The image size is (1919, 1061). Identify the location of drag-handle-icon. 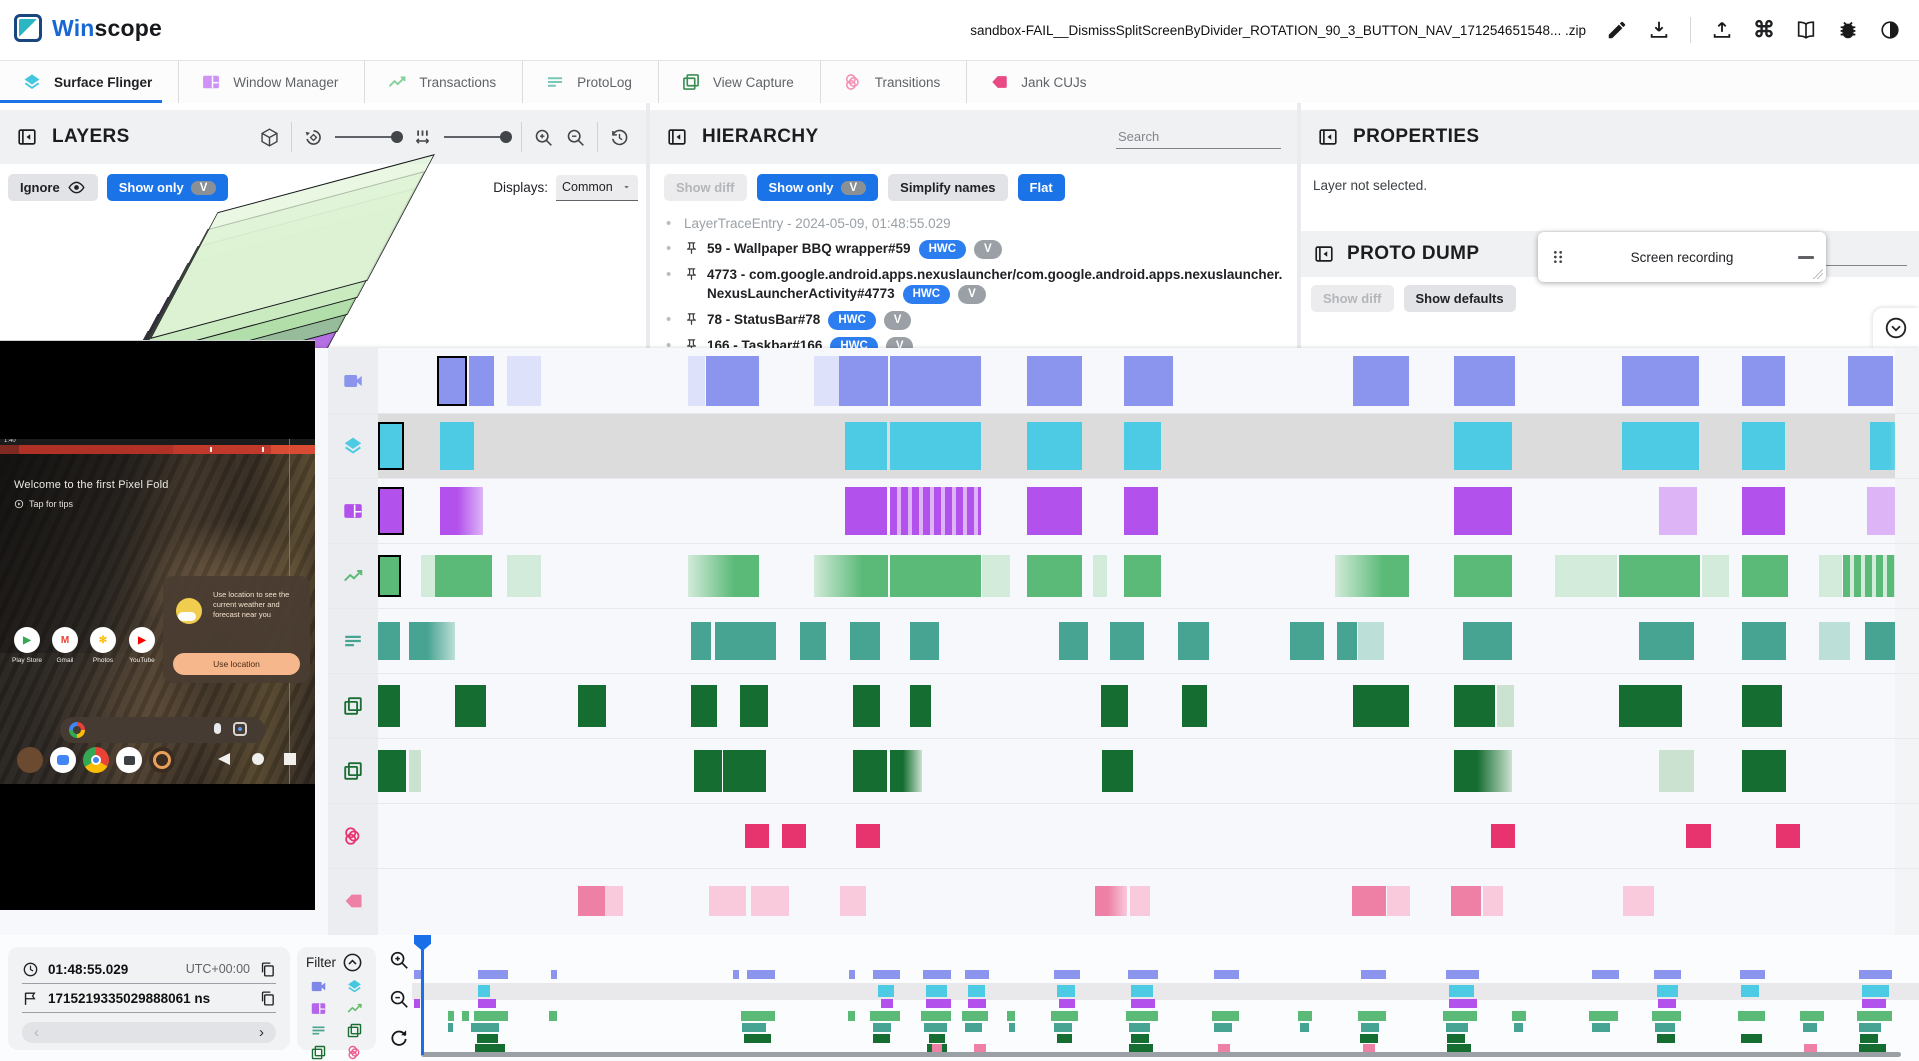
(1558, 257).